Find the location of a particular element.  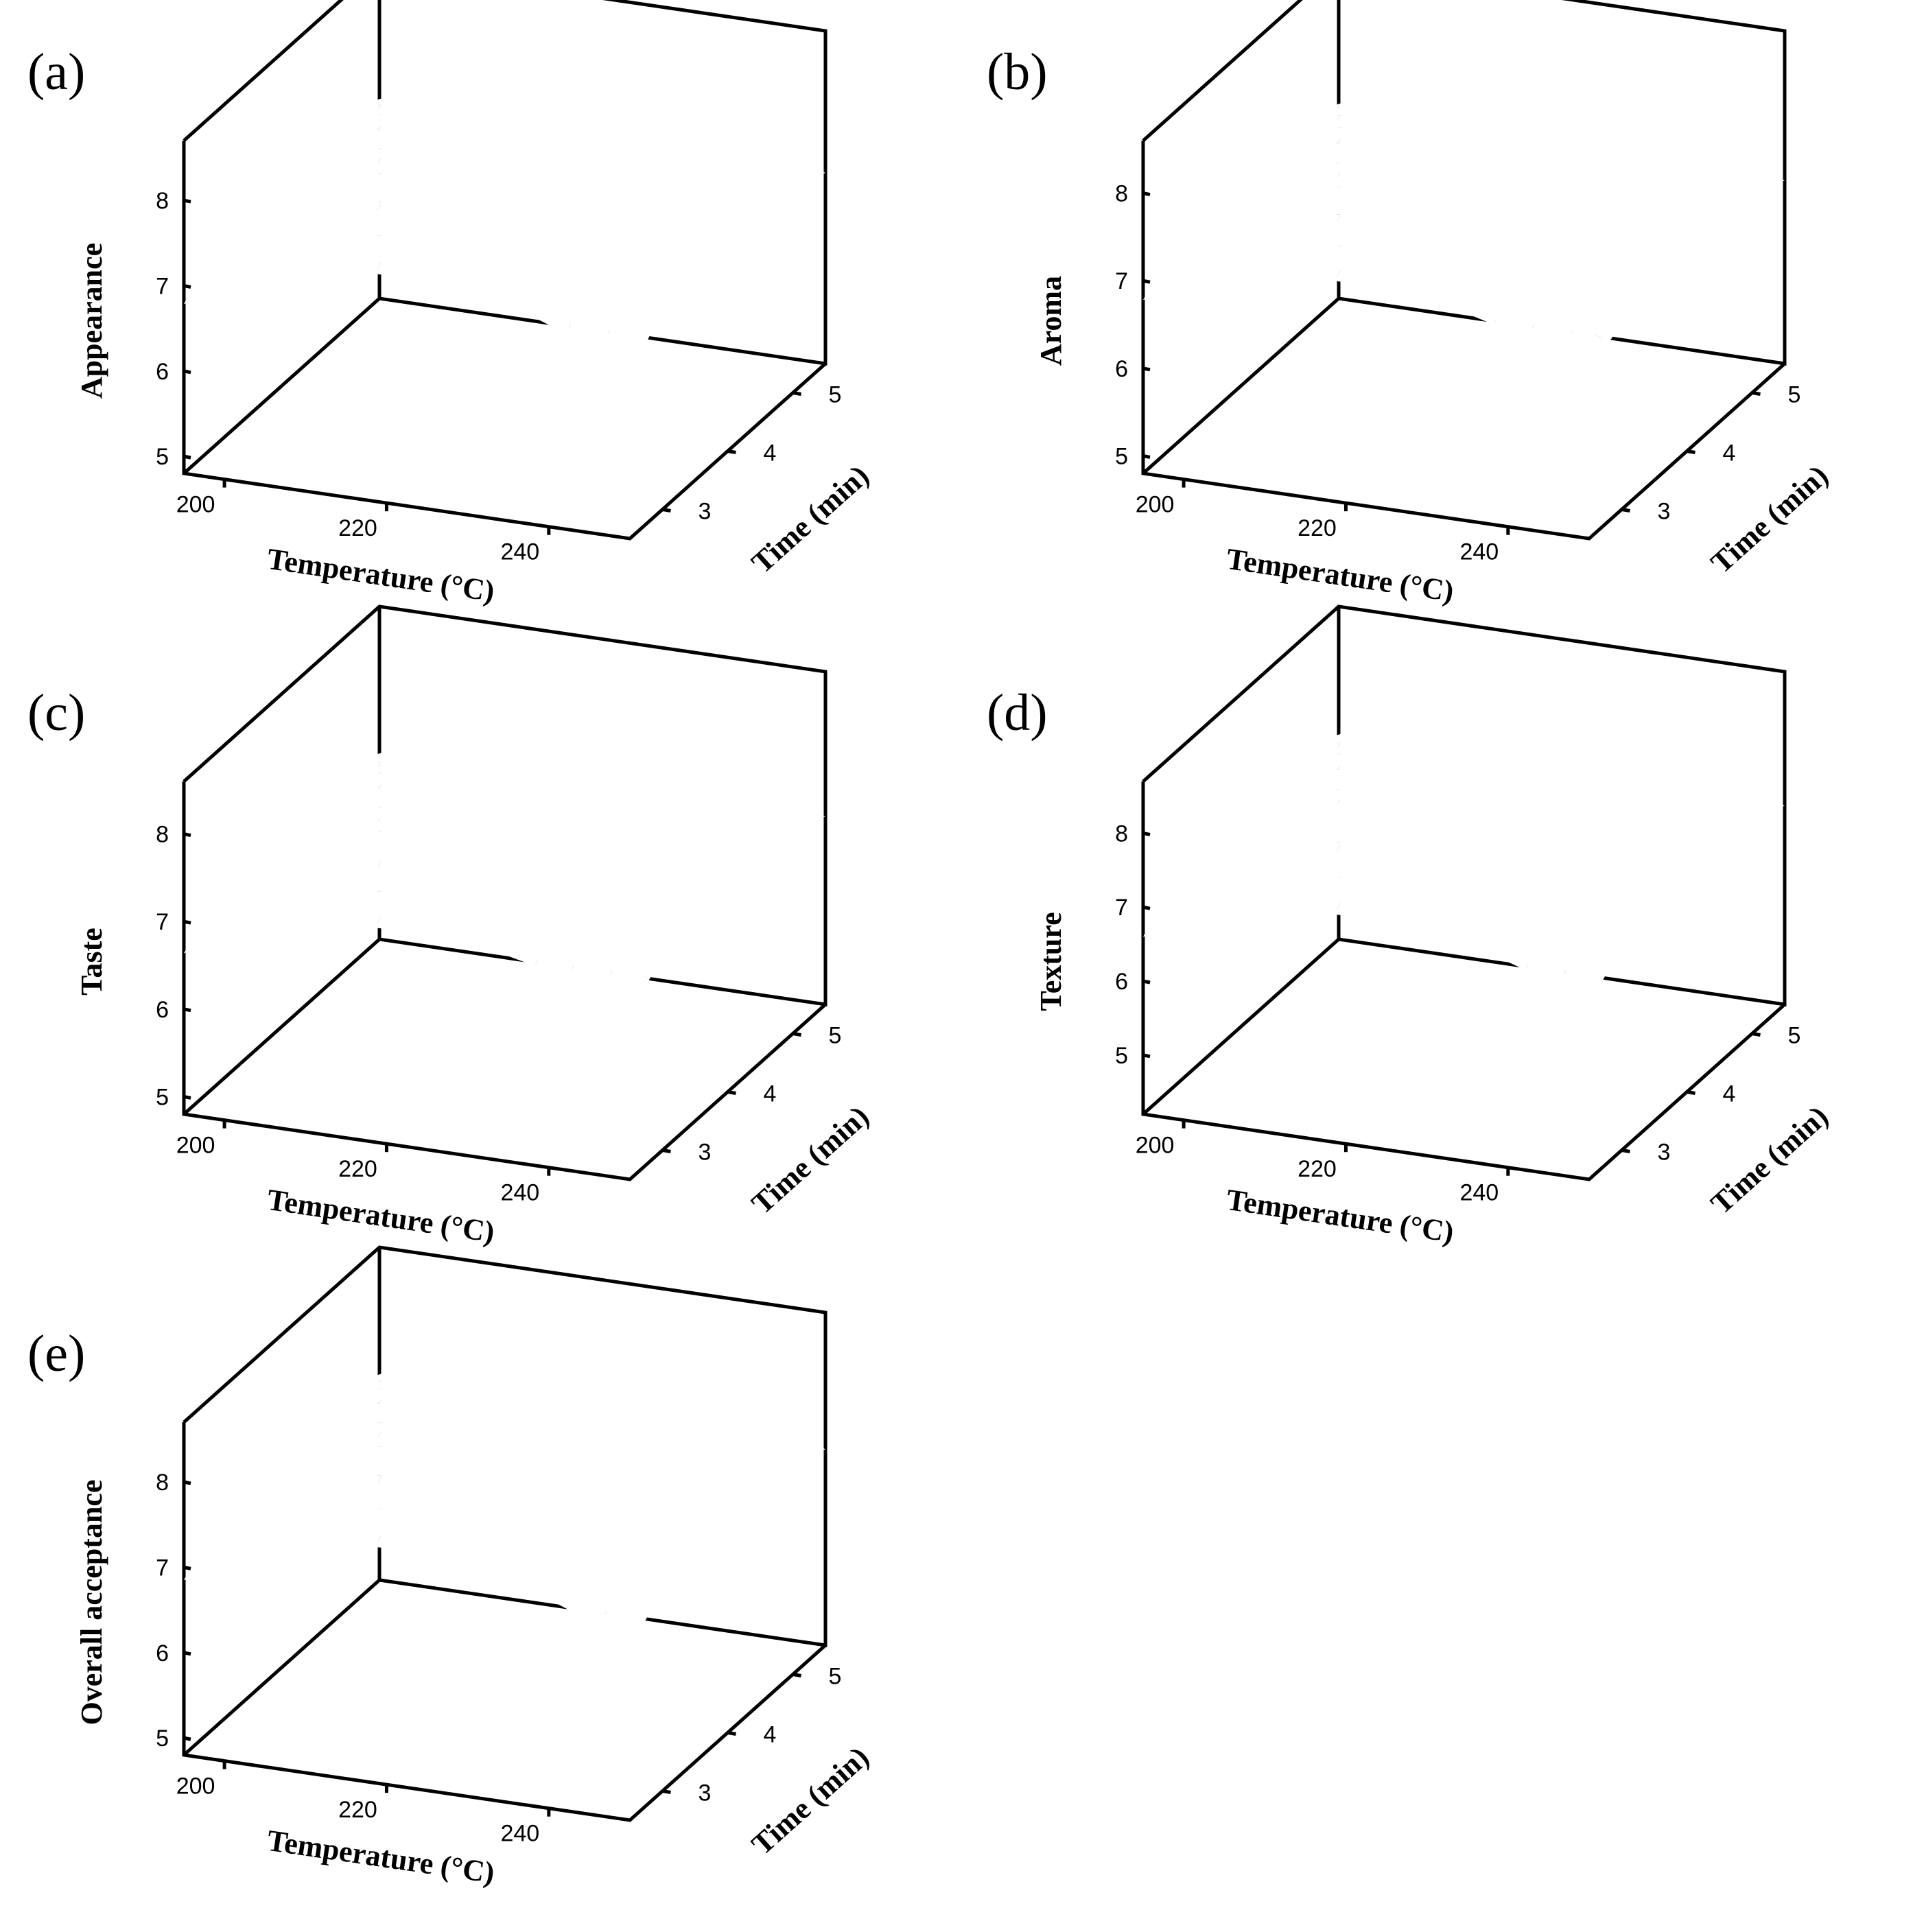

x-tick-label: 200 is located at coordinates (1155, 1146).